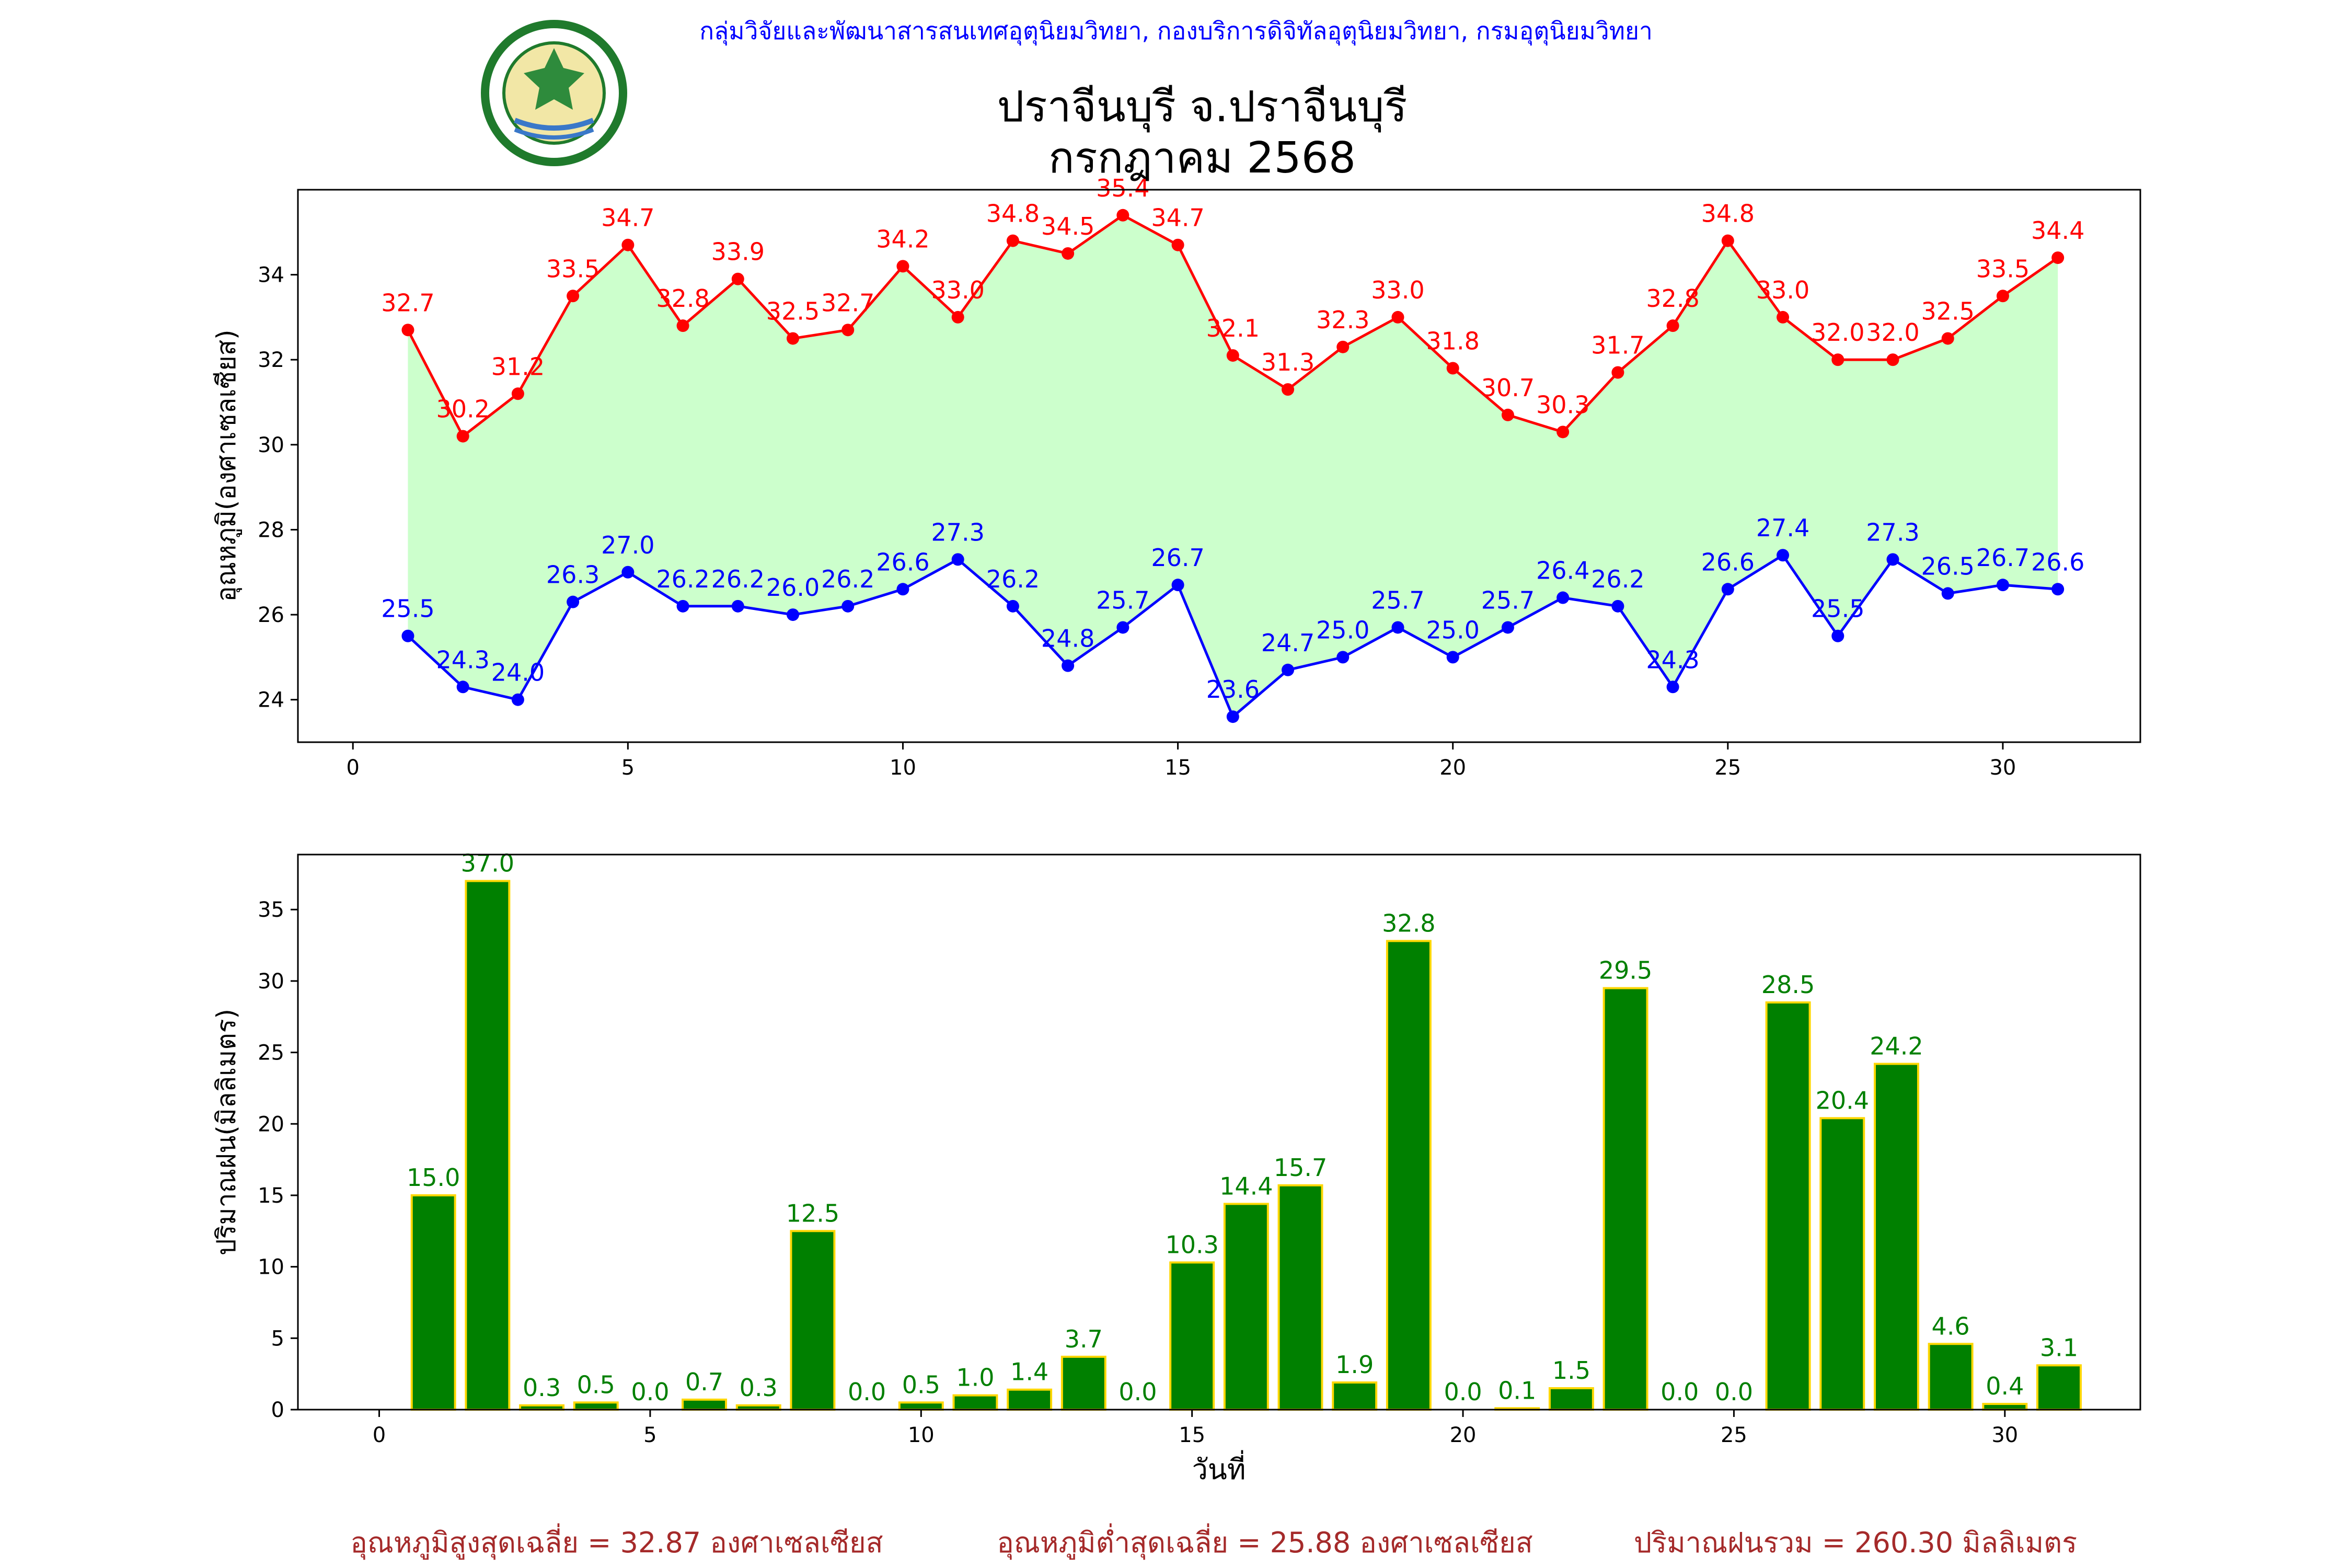  Describe the element at coordinates (1181, 761) in the screenshot. I see `temperature-x-axis: 0 5 10 15 20 25 30` at that location.